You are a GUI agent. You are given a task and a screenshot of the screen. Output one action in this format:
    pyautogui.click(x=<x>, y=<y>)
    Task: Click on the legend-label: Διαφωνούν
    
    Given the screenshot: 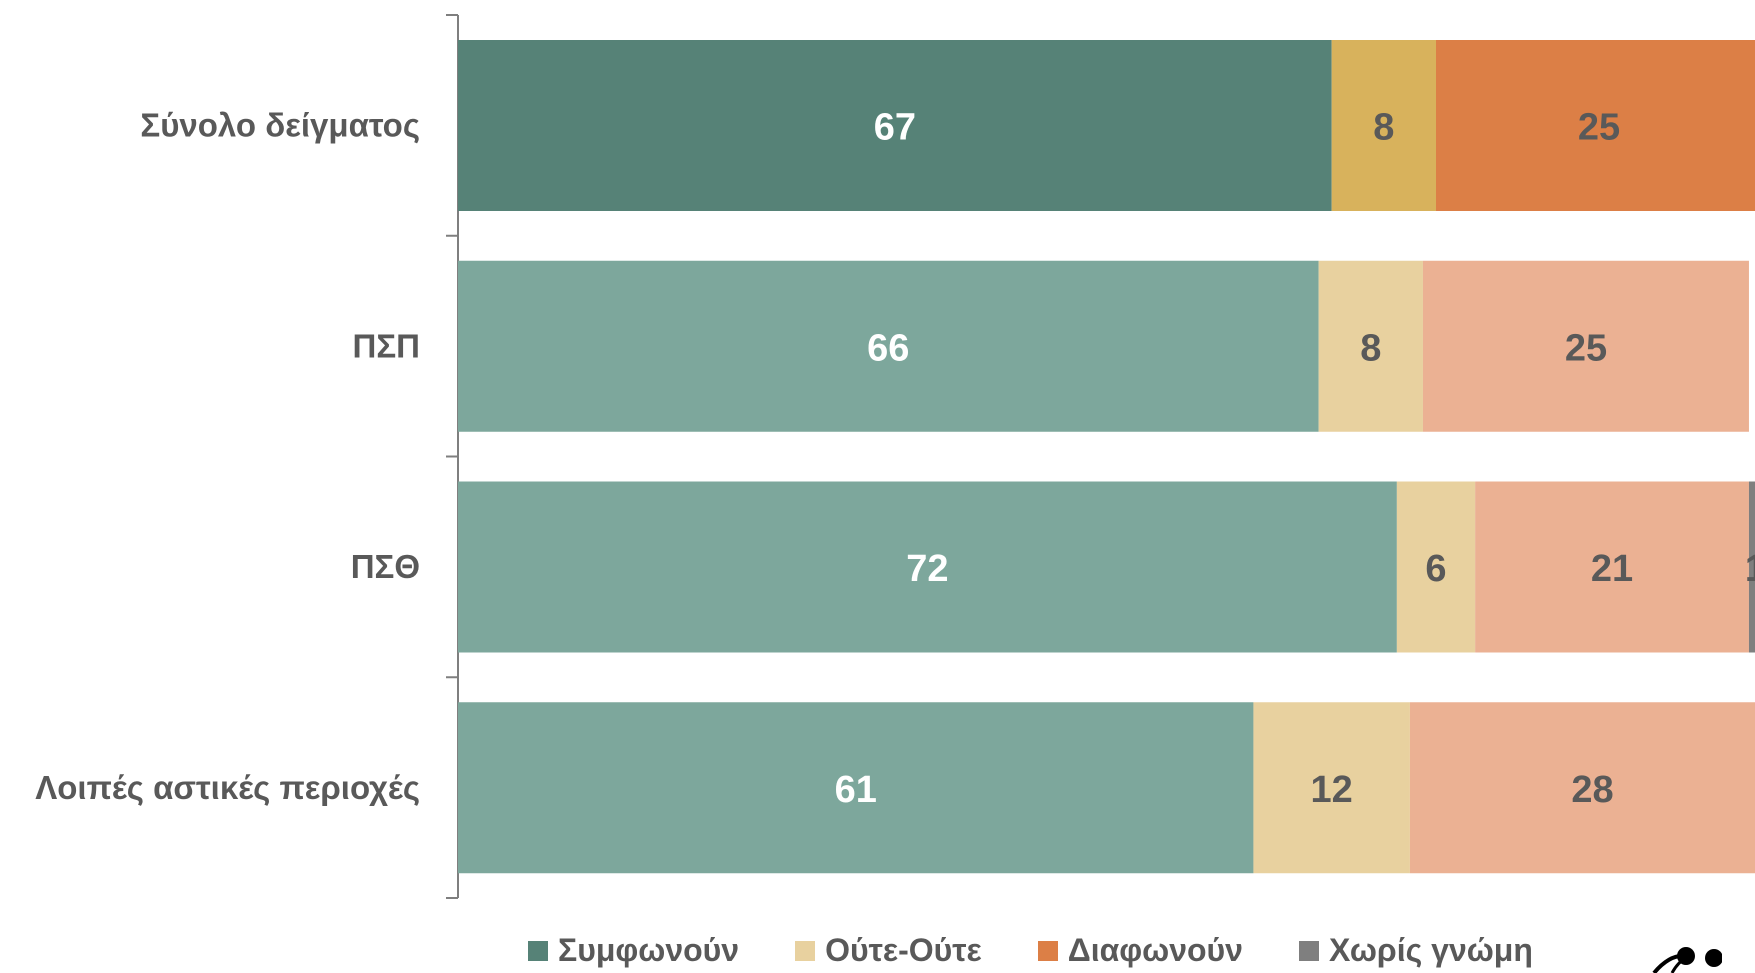 What is the action you would take?
    pyautogui.click(x=1155, y=950)
    